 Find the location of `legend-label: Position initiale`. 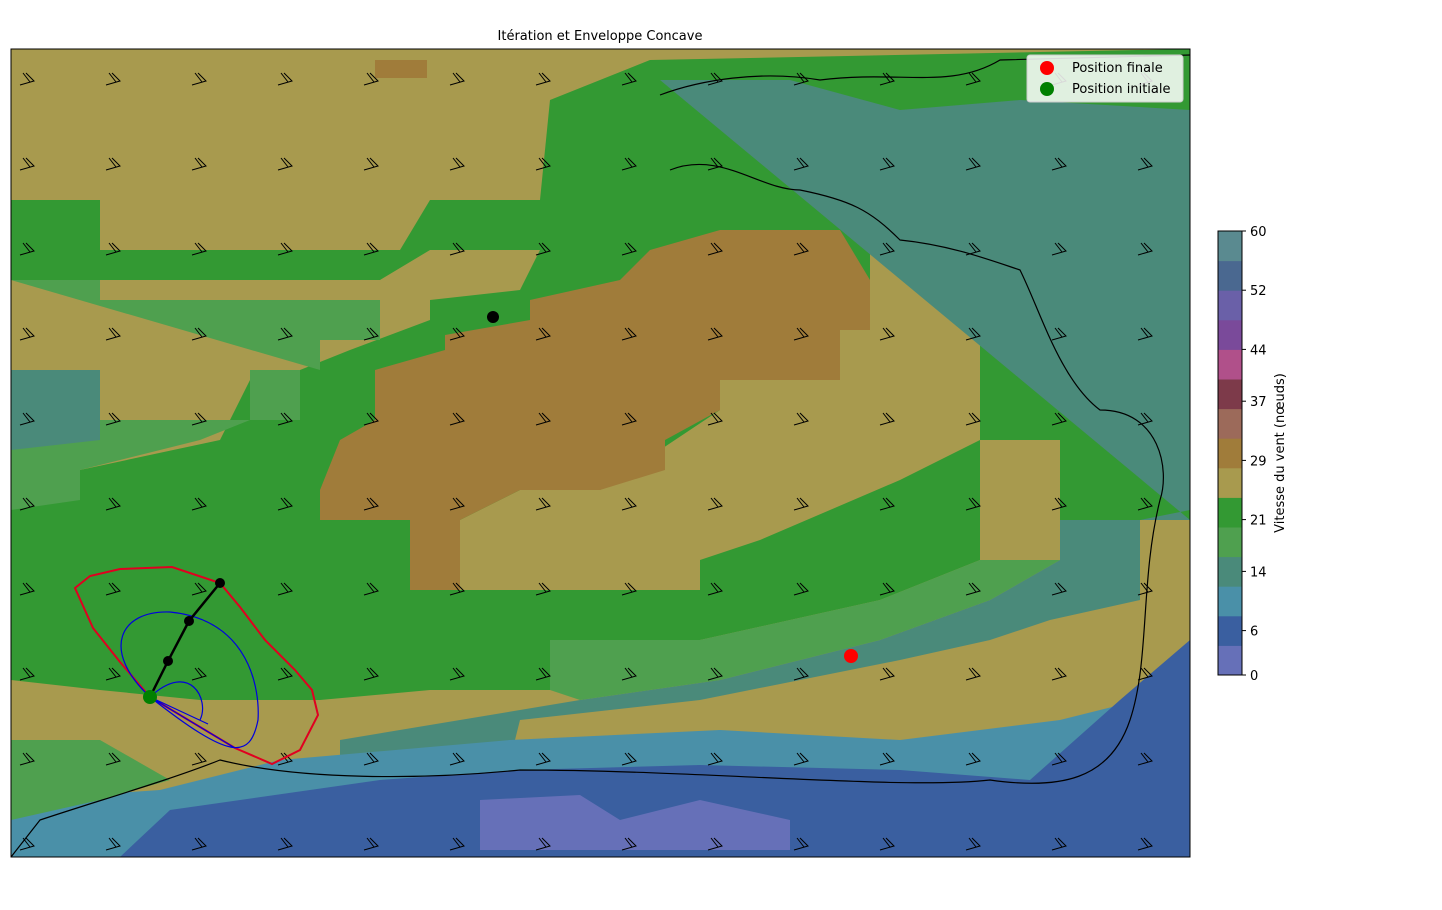

legend-label: Position initiale is located at coordinates (1121, 89).